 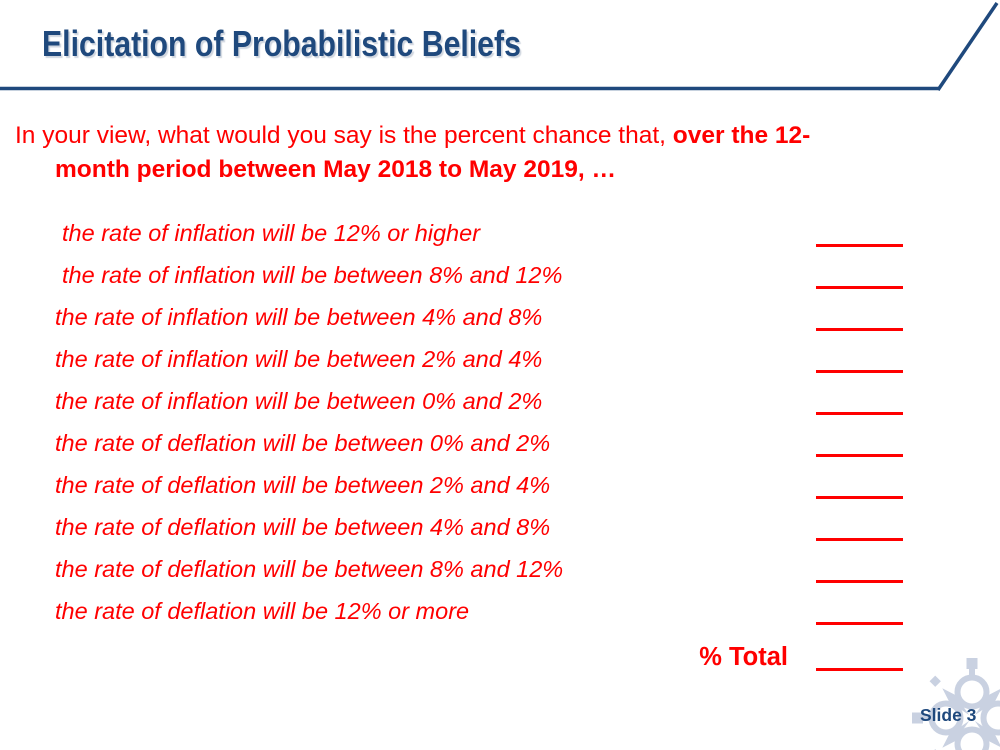 I want to click on total-row: % Total, so click(x=479, y=651).